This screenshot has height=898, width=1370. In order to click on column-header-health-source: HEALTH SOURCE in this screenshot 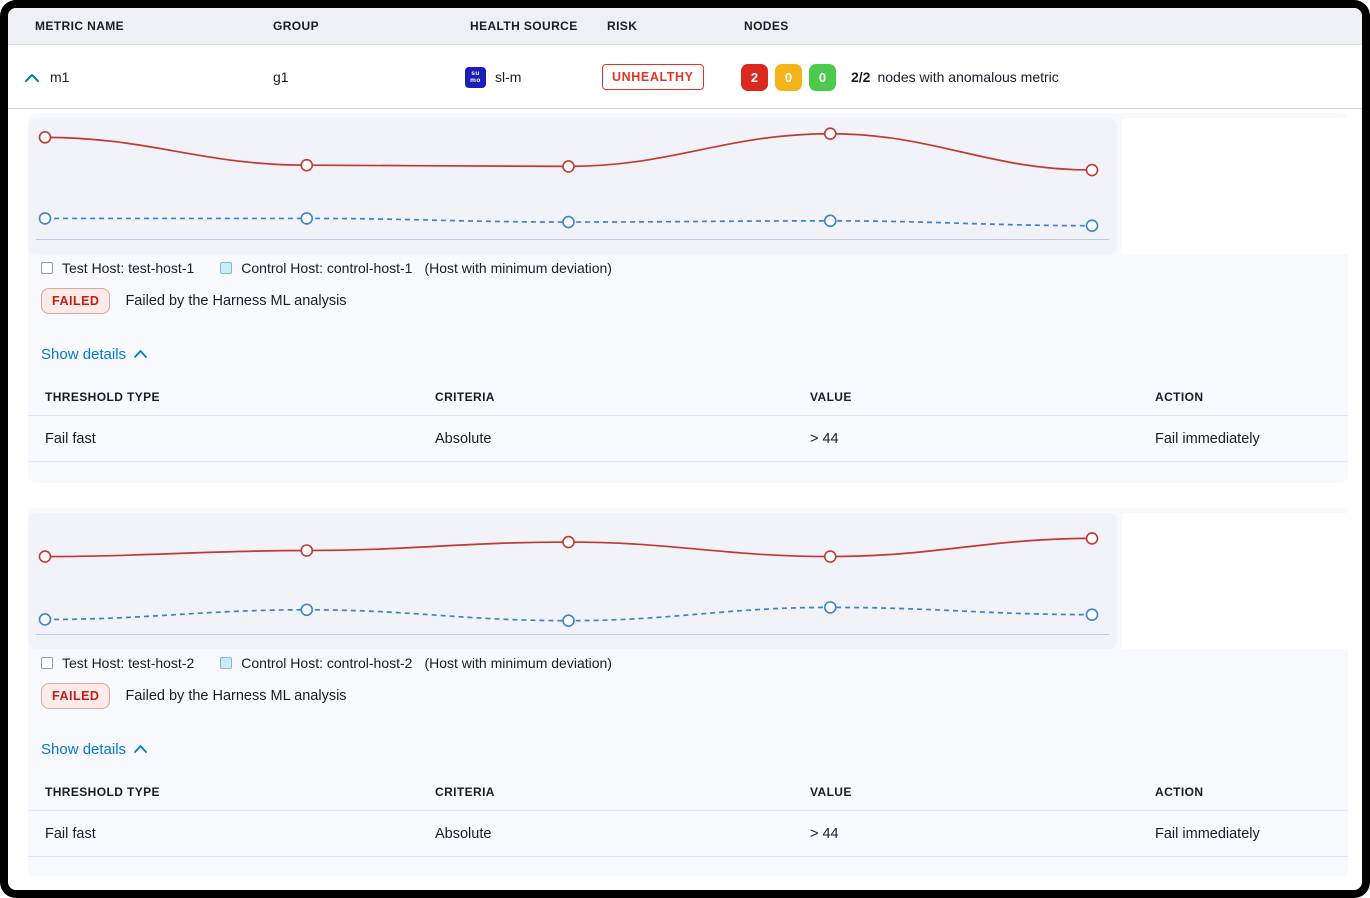, I will do `click(524, 26)`.